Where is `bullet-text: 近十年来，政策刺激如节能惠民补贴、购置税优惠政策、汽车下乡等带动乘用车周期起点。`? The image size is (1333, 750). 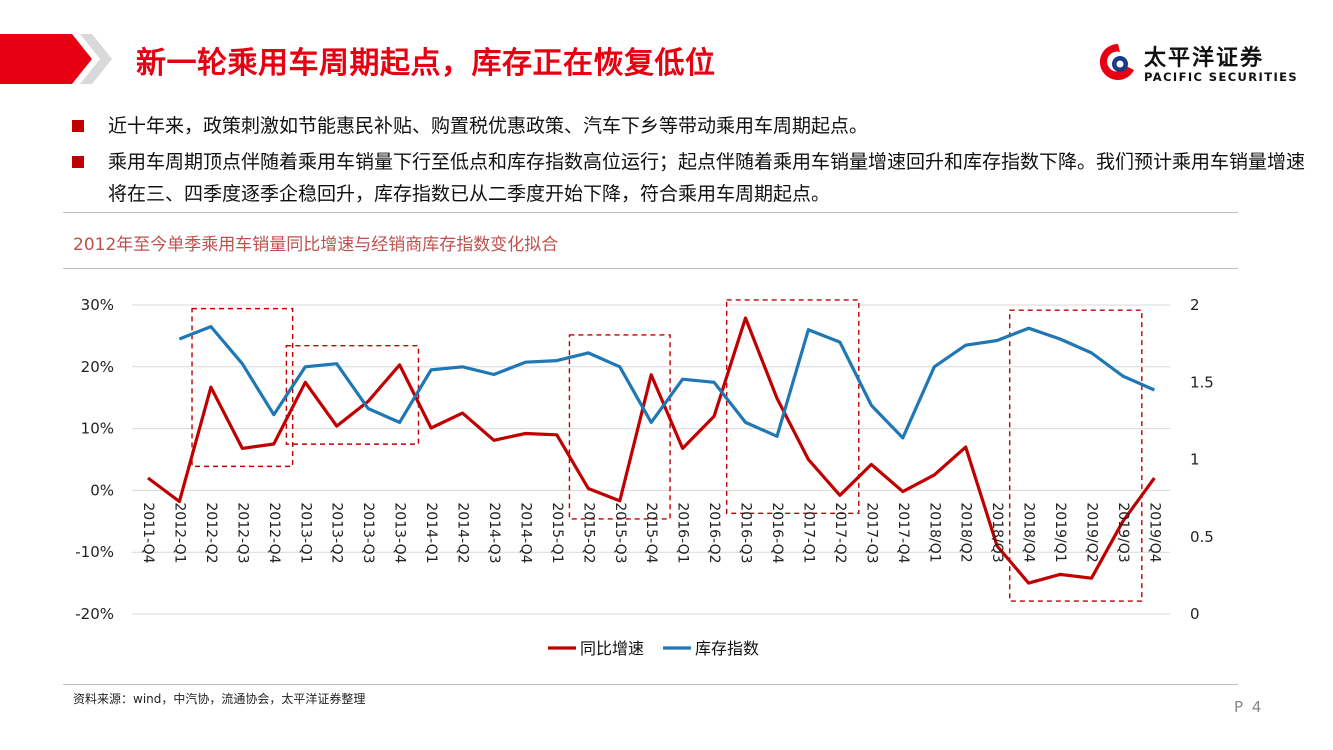
bullet-text: 近十年来，政策刺激如节能惠民补贴、购置税优惠政策、汽车下乡等带动乘用车周期起点。 is located at coordinates (488, 126).